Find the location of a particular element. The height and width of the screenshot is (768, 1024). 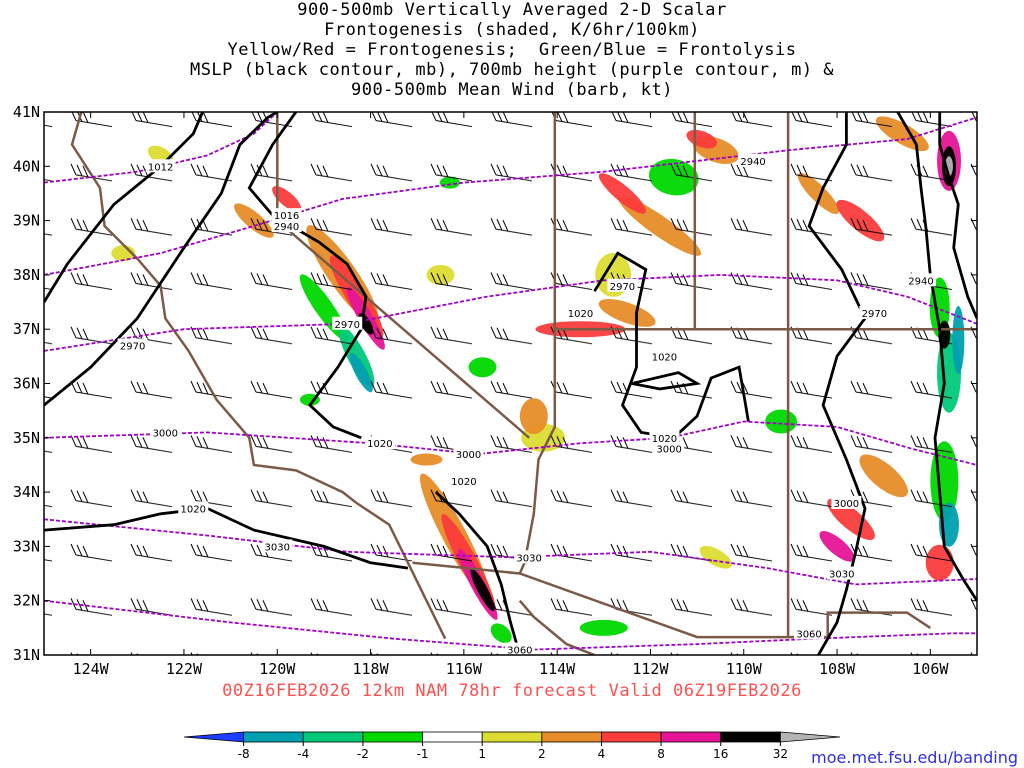

lat-label: 37N is located at coordinates (26, 329).